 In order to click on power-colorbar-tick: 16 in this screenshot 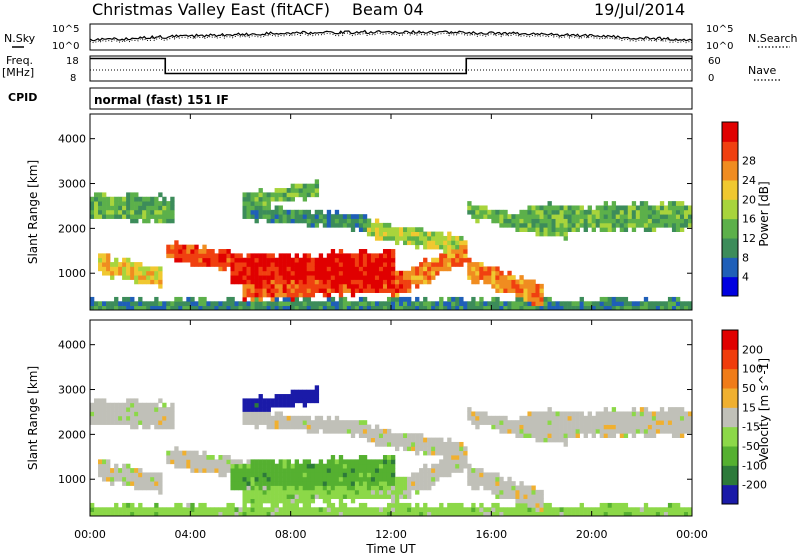, I will do `click(749, 219)`.